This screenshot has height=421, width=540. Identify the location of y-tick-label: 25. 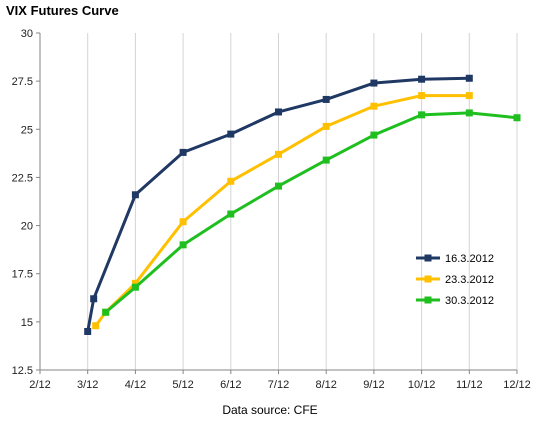
(27, 130).